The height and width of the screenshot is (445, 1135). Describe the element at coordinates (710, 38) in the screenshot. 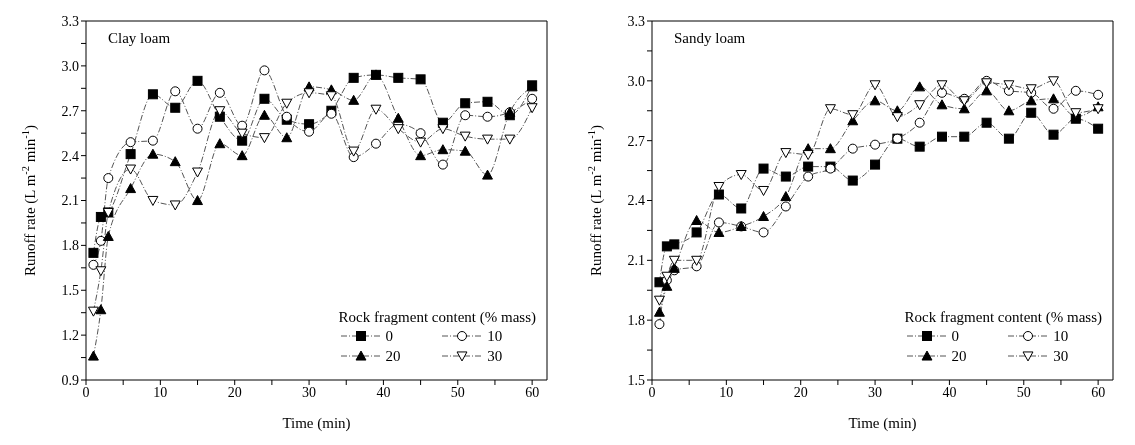

I see `text: Sandy loam` at that location.